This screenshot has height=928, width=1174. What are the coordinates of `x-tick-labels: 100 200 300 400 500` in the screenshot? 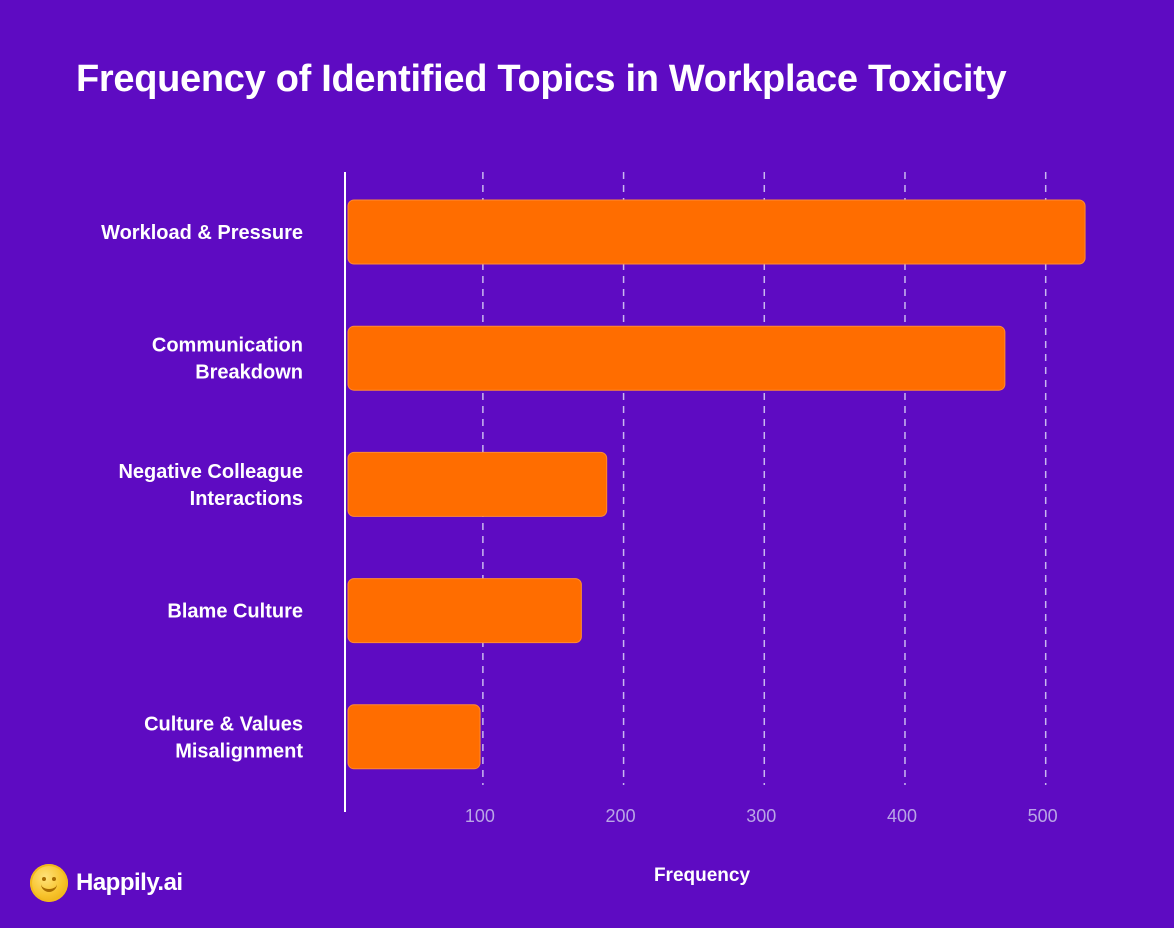 It's located at (761, 816).